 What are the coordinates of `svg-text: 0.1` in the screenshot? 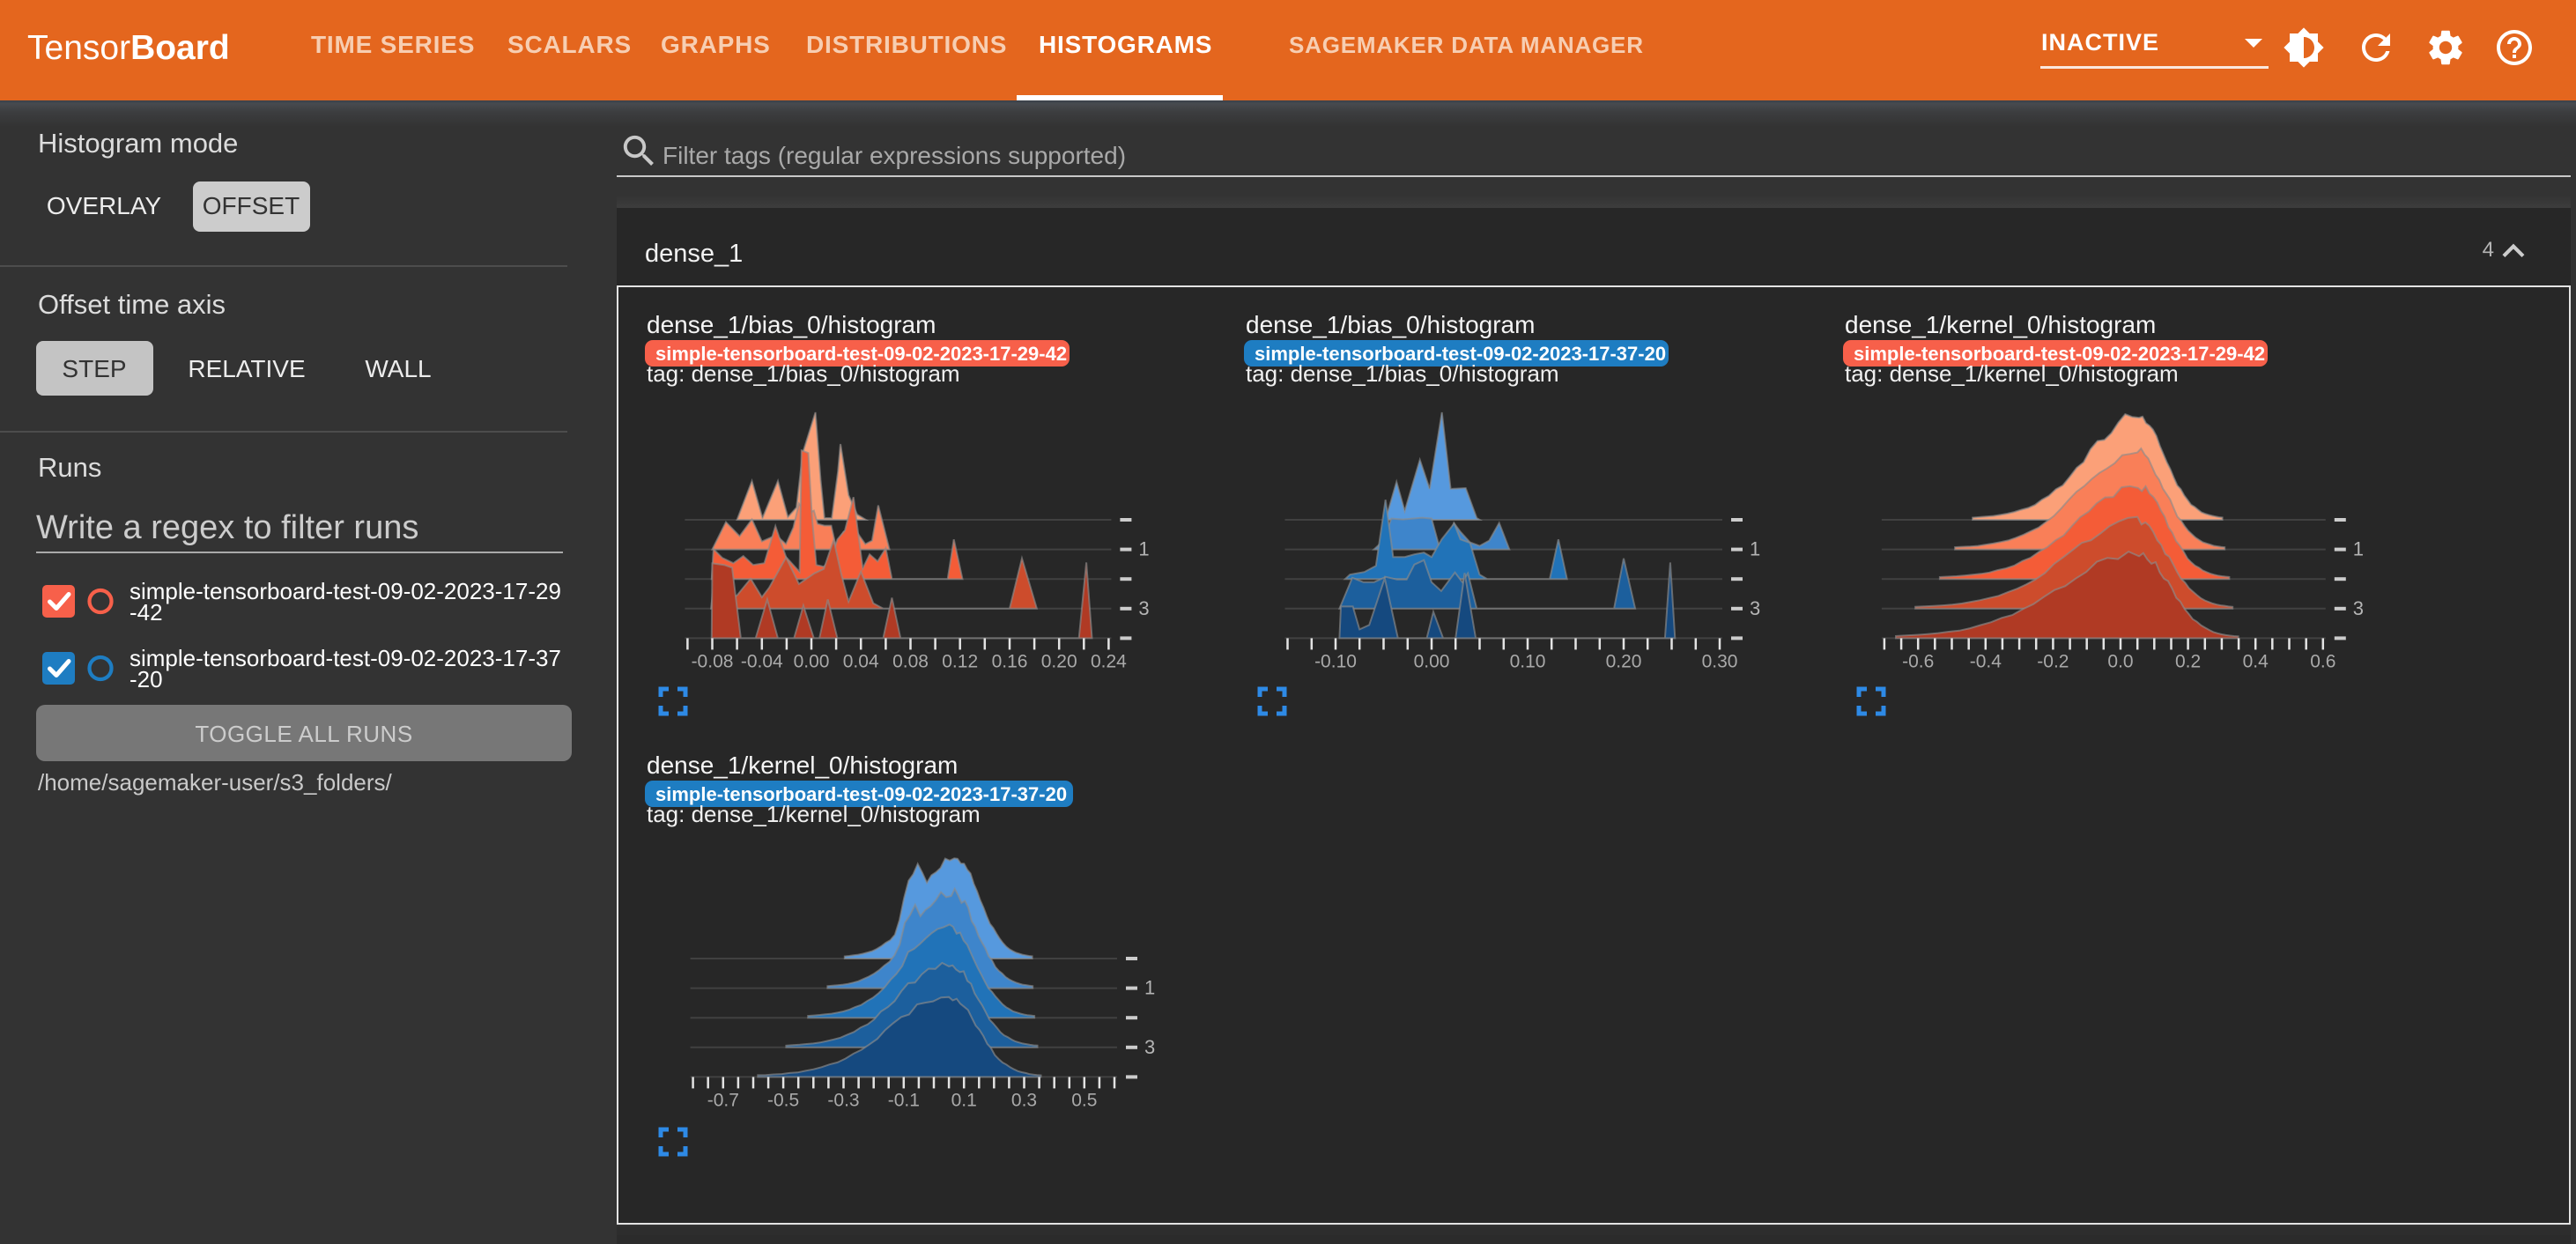 It's located at (964, 1100).